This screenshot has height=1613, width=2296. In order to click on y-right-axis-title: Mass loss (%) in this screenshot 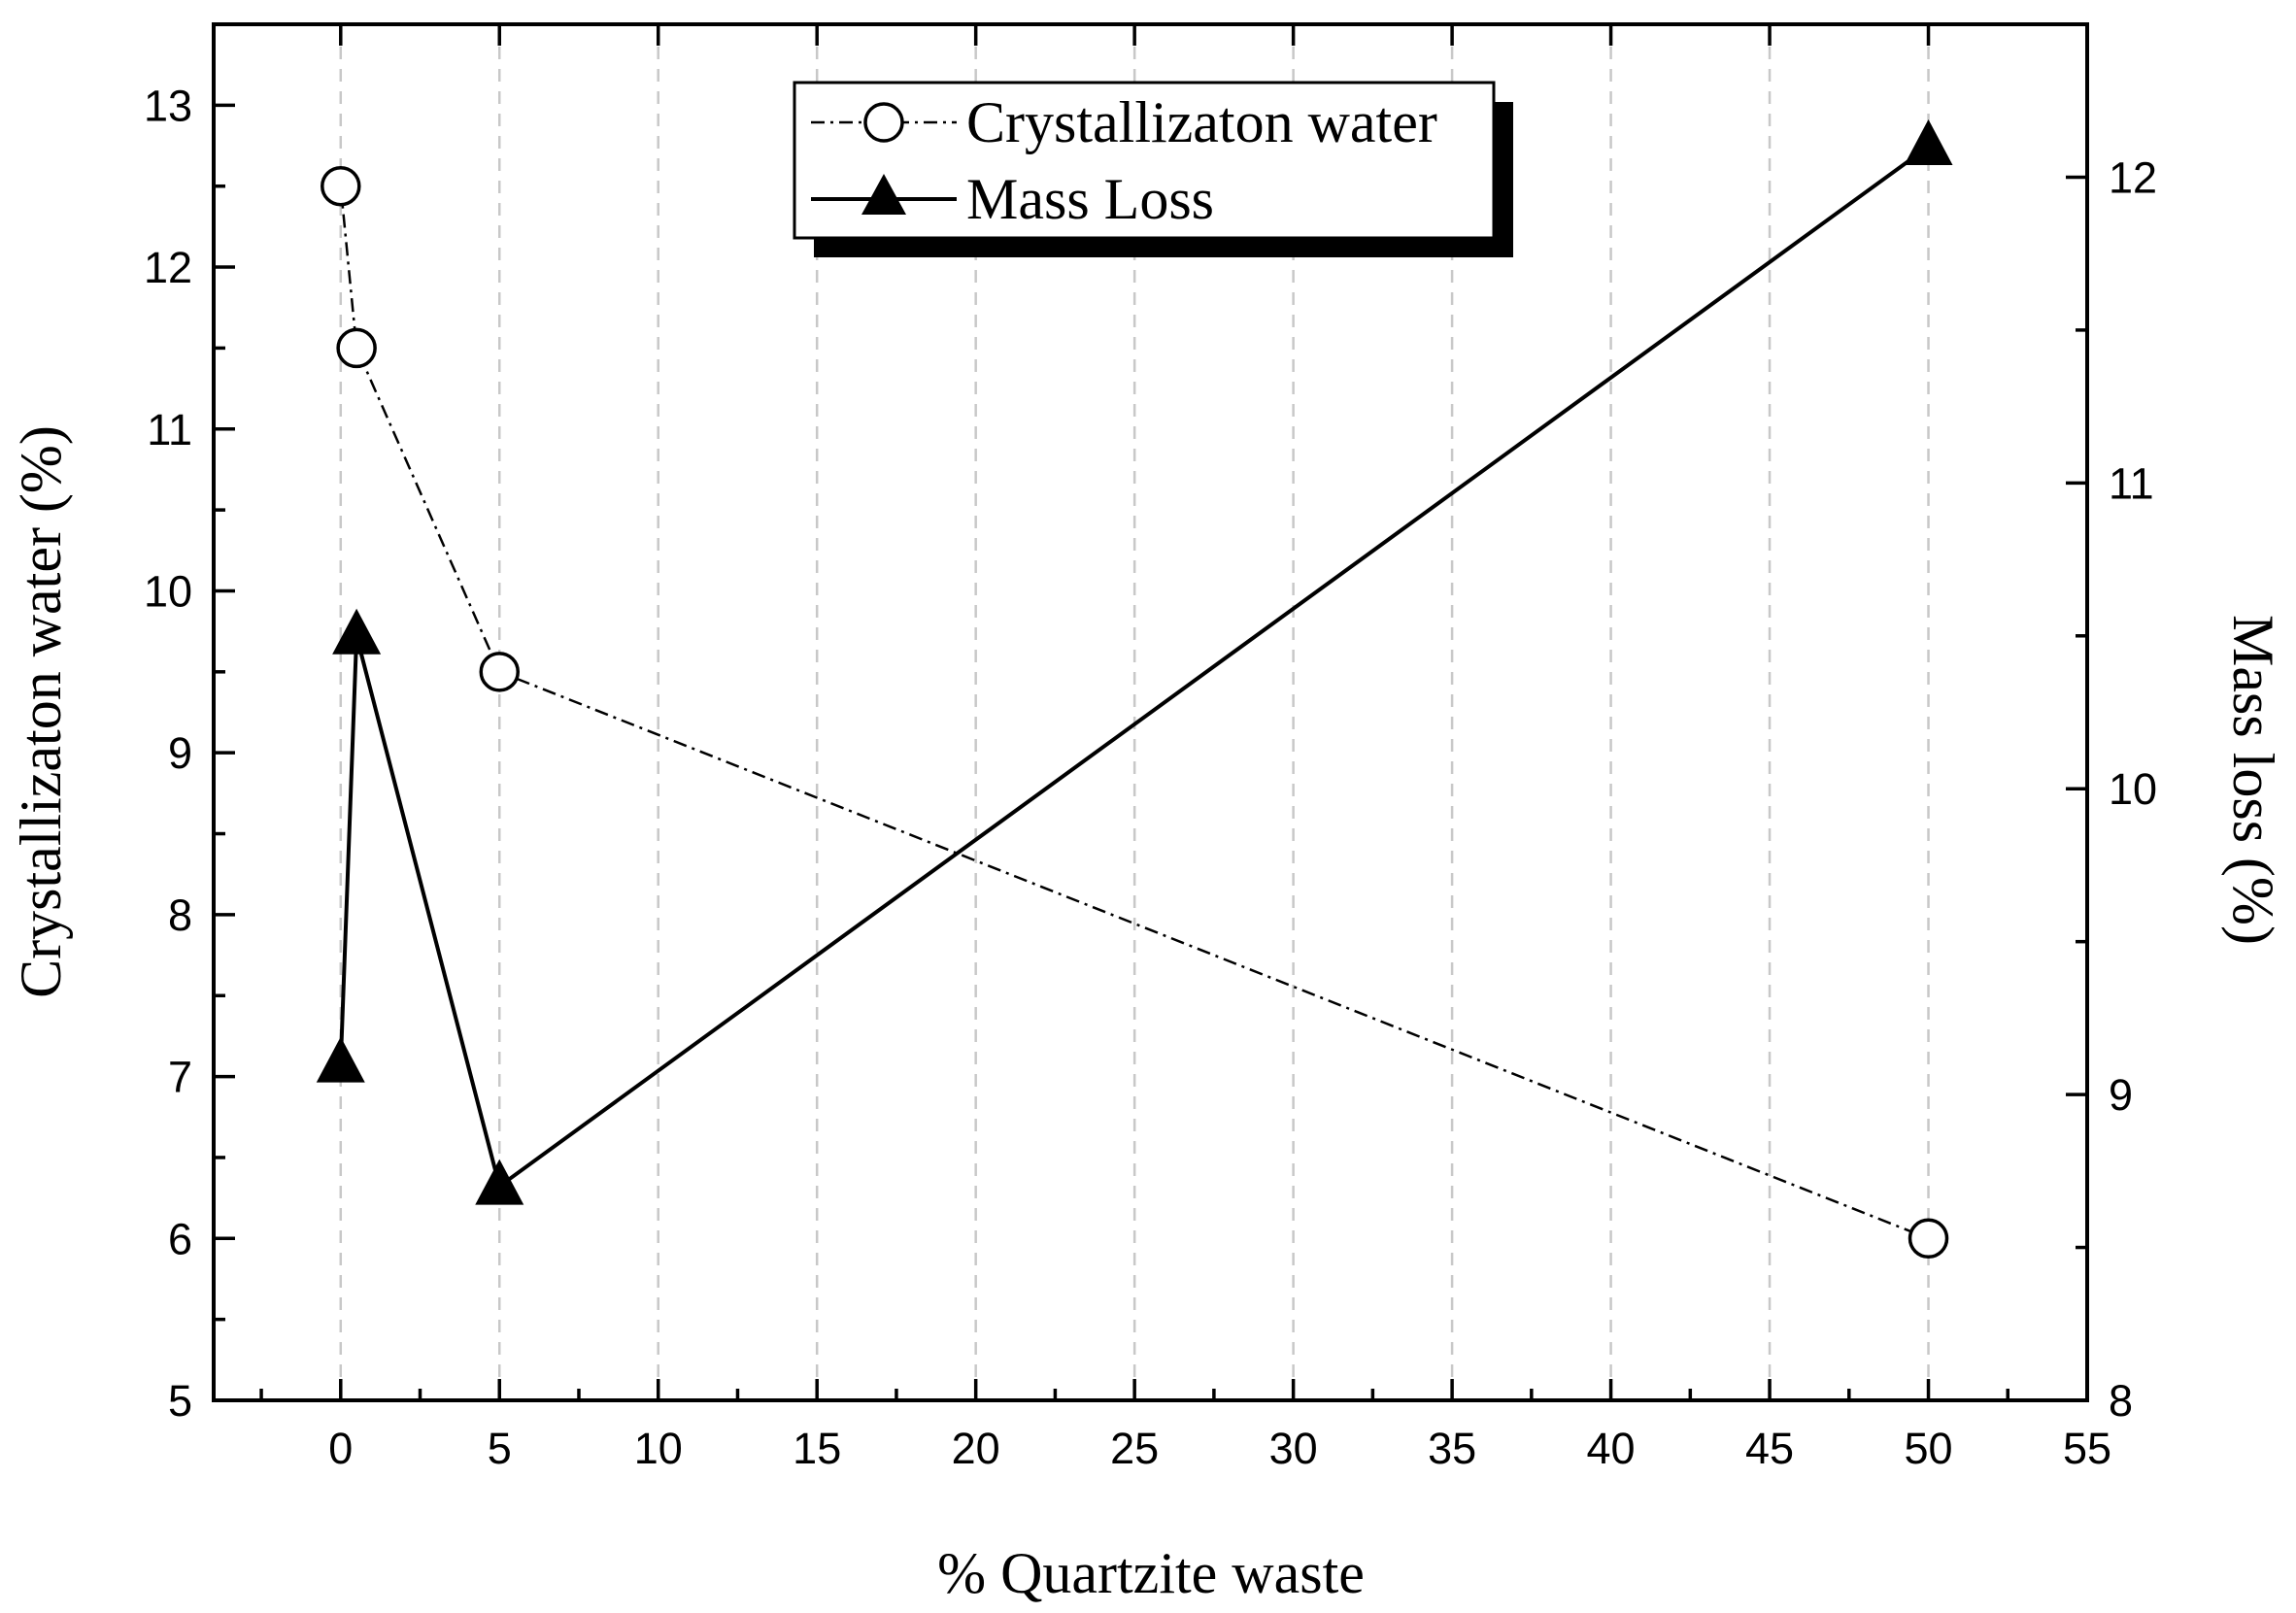, I will do `click(2253, 780)`.